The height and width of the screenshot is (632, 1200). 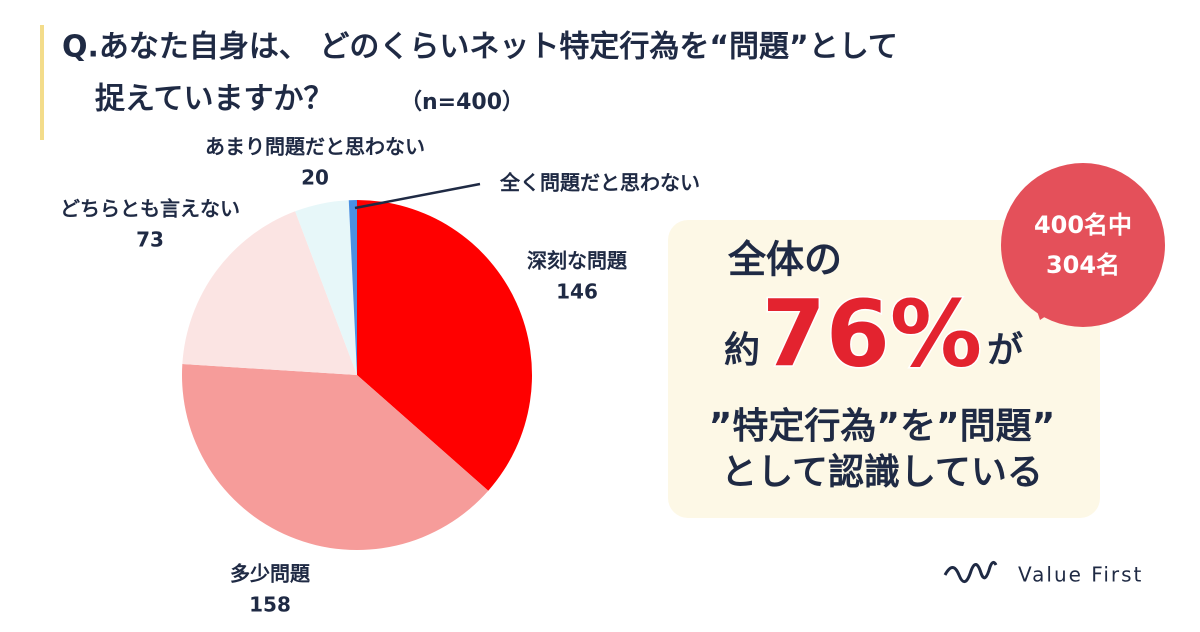 What do you see at coordinates (784, 260) in the screenshot?
I see `callout-text: 全体の` at bounding box center [784, 260].